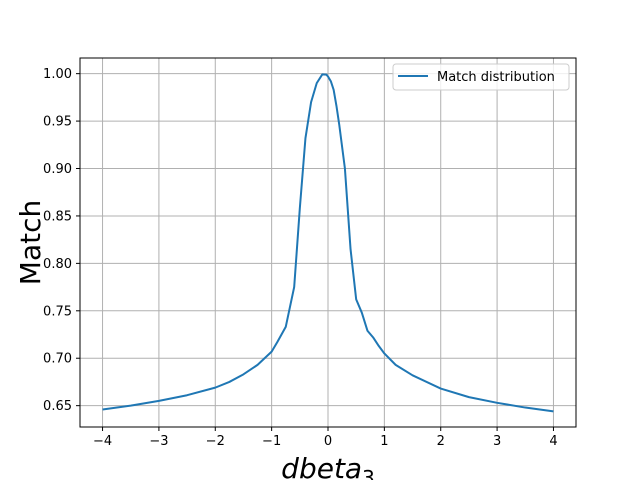 The width and height of the screenshot is (640, 480). I want to click on x-tick-label: −3, so click(158, 441).